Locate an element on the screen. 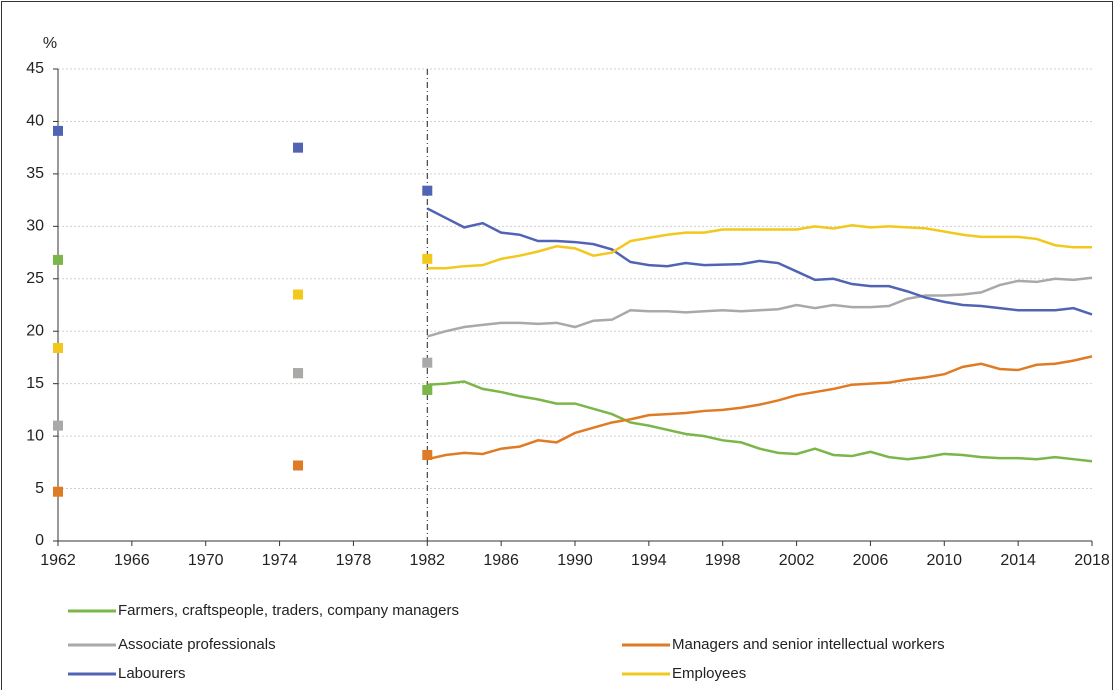 This screenshot has width=1115, height=690. y-tick-label: 35 is located at coordinates (35, 173).